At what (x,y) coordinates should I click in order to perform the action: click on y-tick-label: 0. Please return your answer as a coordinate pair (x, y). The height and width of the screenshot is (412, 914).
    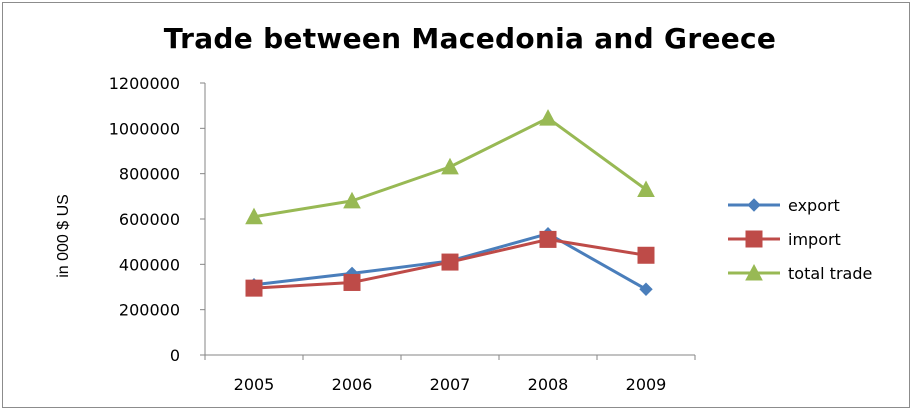
    Looking at the image, I should click on (175, 355).